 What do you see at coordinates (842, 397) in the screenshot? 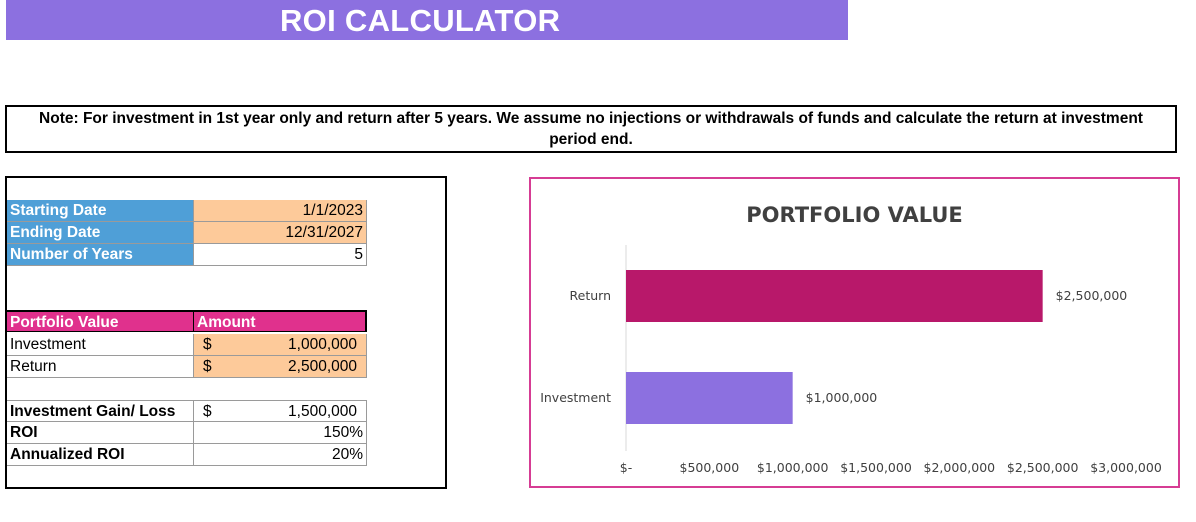
I see `data-label-investment: $1,000,000` at bounding box center [842, 397].